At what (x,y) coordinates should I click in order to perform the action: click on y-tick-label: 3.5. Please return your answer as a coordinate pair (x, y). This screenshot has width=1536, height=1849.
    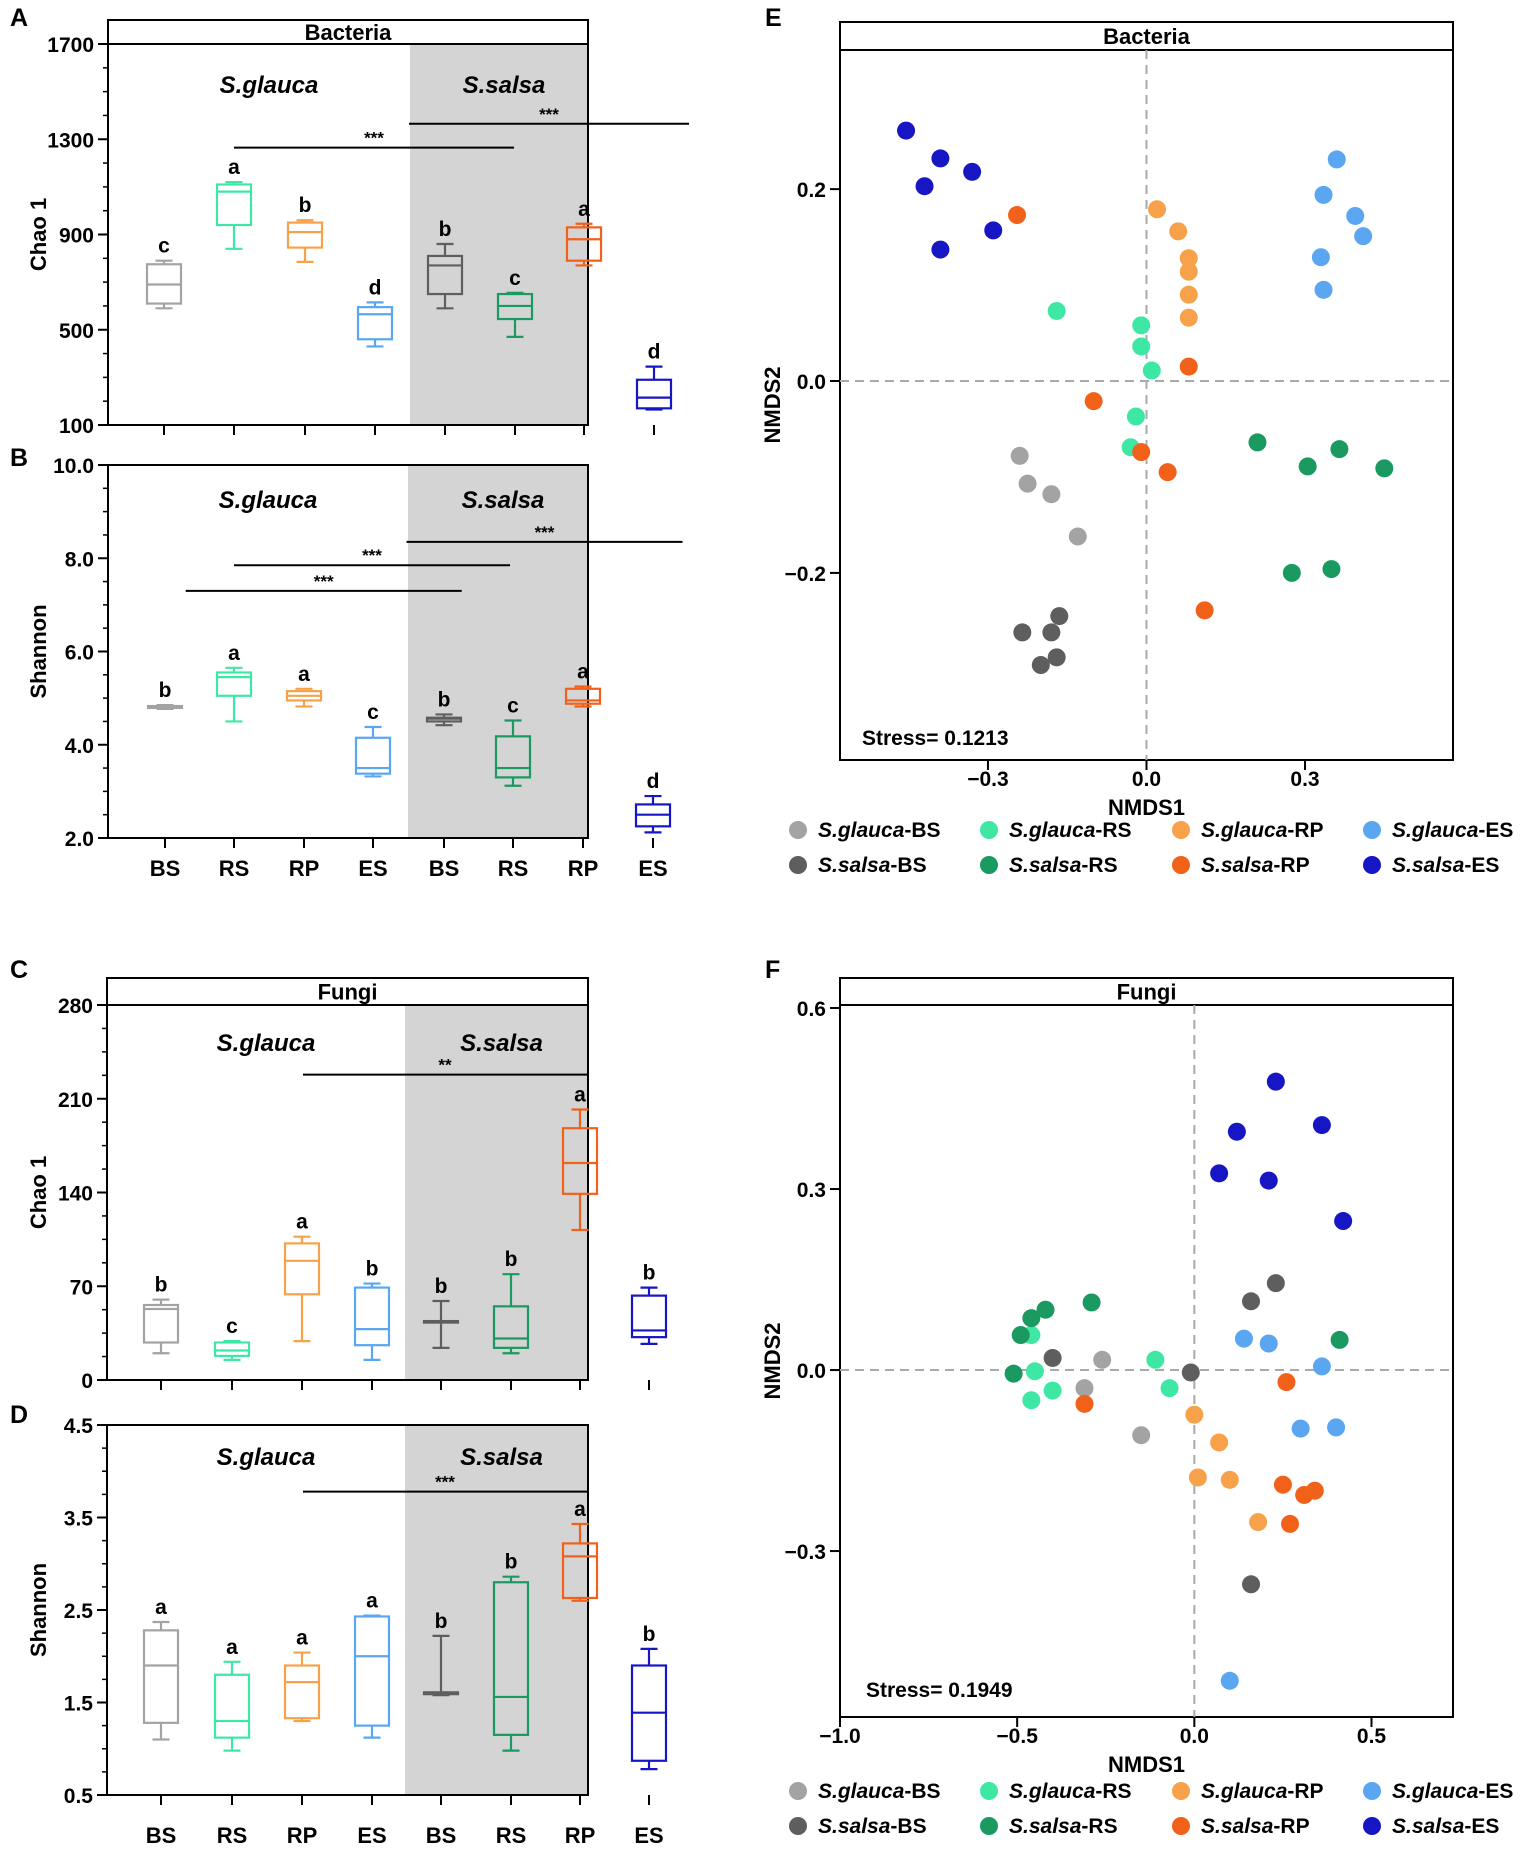
    Looking at the image, I should click on (79, 1519).